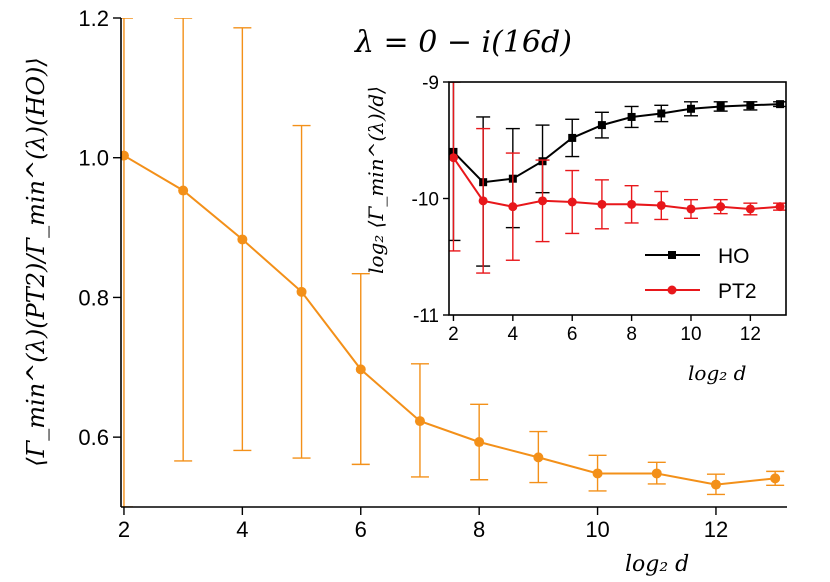 The width and height of the screenshot is (830, 582). I want to click on inset-x-tick-label: 10, so click(690, 334).